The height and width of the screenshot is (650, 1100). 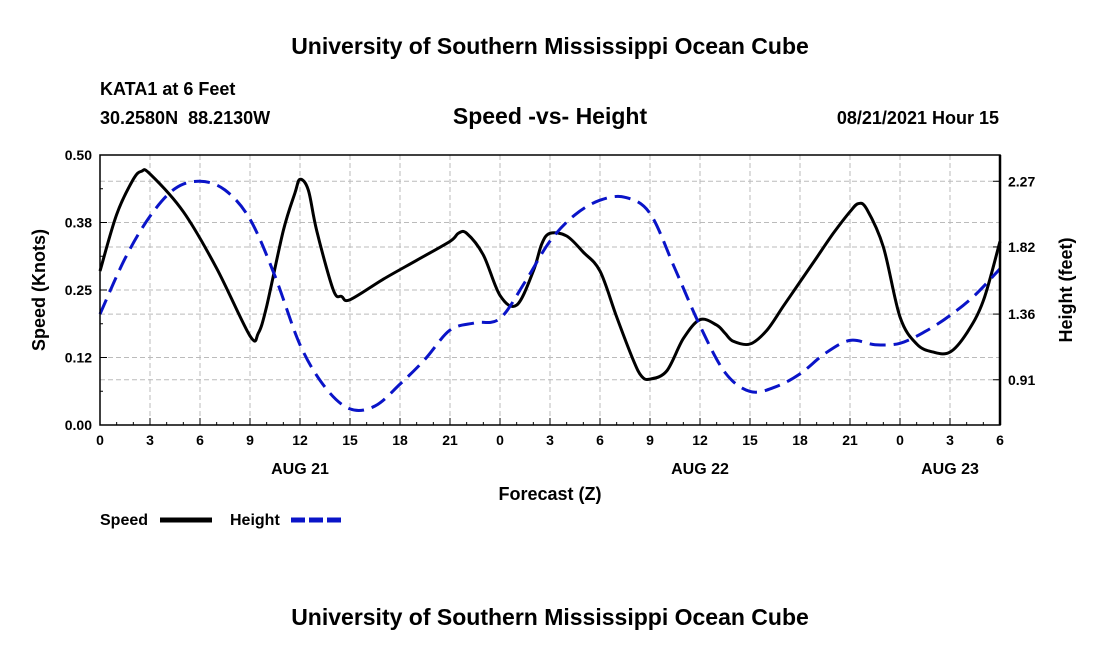 What do you see at coordinates (78, 290) in the screenshot?
I see `y-tick-label: 0.25` at bounding box center [78, 290].